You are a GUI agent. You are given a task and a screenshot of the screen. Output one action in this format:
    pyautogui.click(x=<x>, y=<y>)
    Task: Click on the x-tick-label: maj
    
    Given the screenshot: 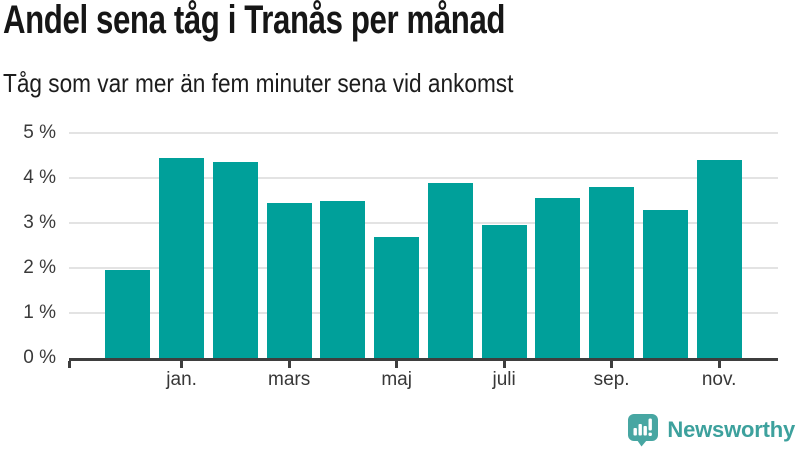 What is the action you would take?
    pyautogui.click(x=396, y=379)
    